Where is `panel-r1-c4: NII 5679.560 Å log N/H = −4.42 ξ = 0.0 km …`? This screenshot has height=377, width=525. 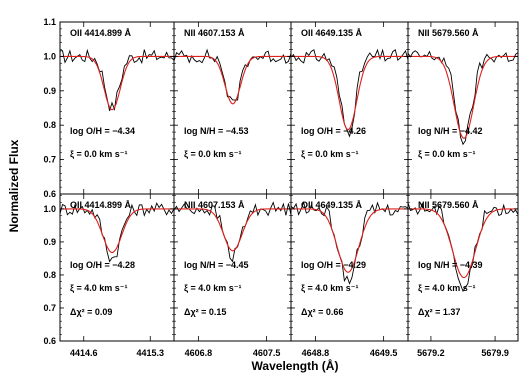 panel-r1-c4: NII 5679.560 Å log N/H = −4.42 ξ = 0.0 km … is located at coordinates (463, 108).